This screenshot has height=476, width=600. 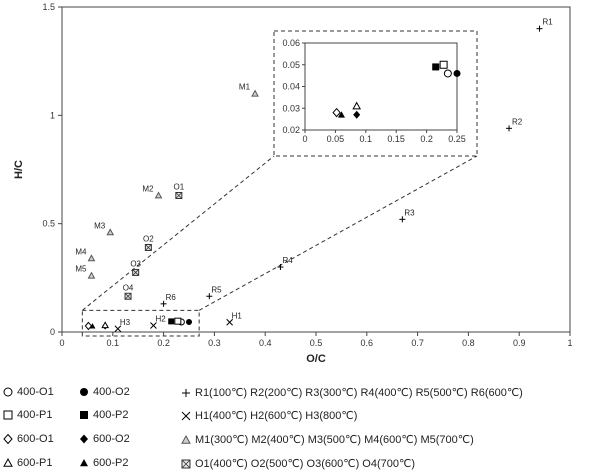 I want to click on point-label: R4, so click(x=287, y=260).